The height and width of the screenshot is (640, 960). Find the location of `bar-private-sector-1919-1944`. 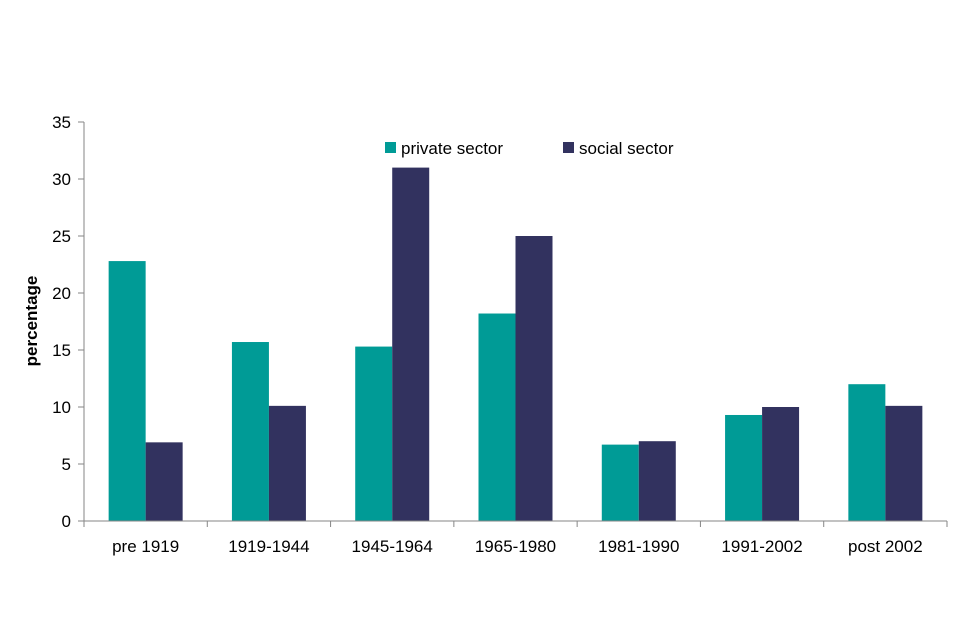

bar-private-sector-1919-1944 is located at coordinates (250, 431).